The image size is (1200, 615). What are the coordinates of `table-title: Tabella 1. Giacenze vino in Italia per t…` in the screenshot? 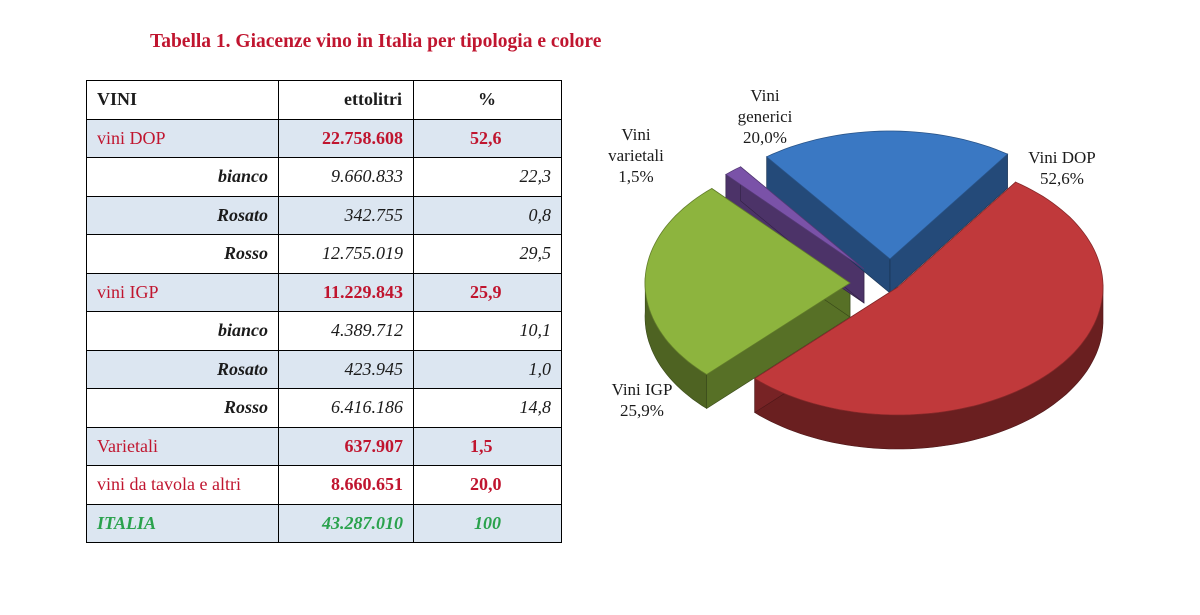 It's located at (376, 41).